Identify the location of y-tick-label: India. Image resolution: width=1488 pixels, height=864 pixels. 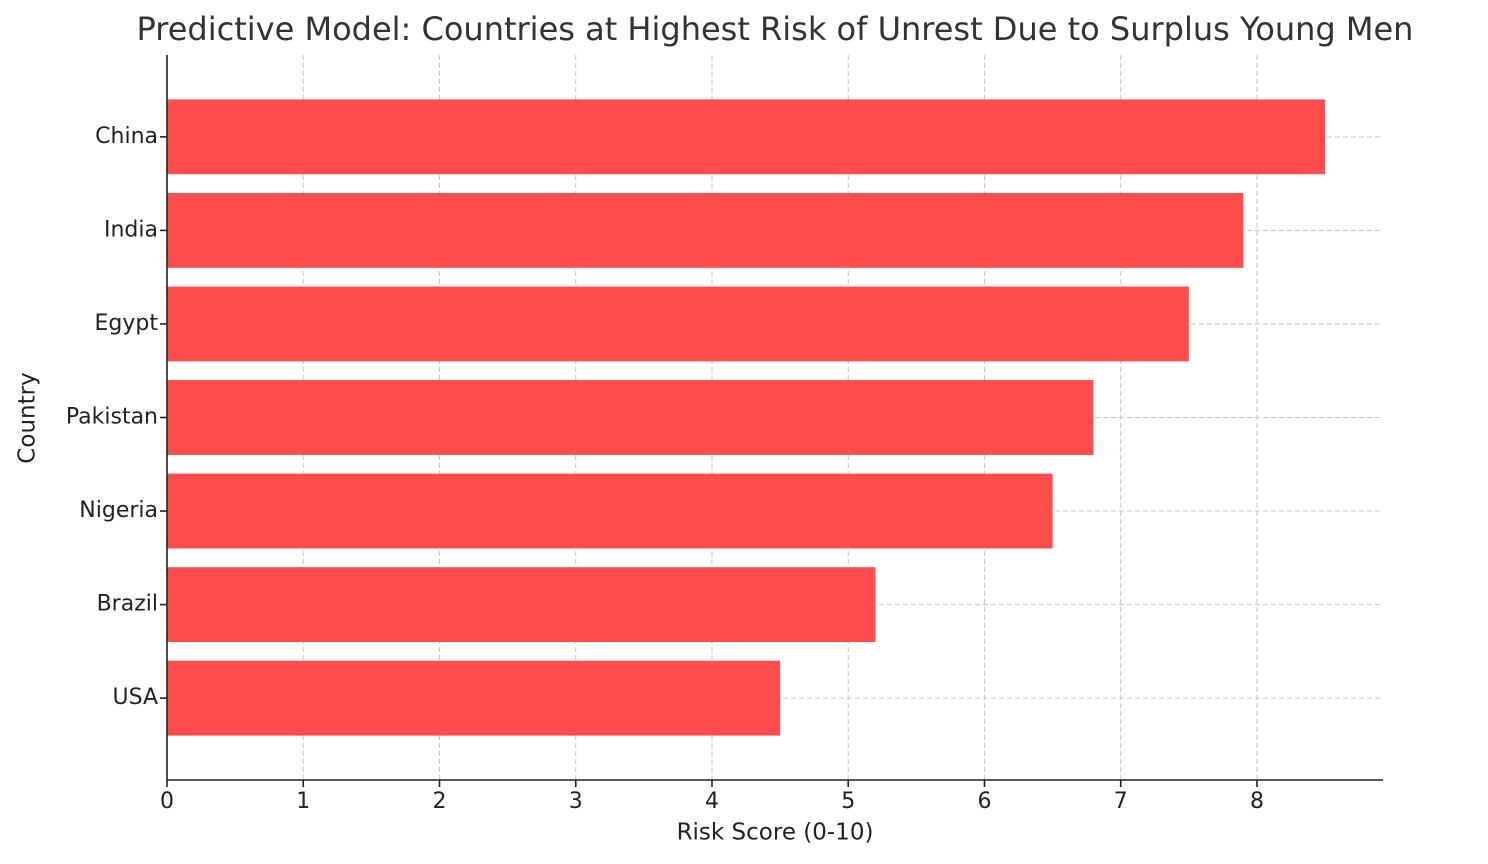
(131, 229).